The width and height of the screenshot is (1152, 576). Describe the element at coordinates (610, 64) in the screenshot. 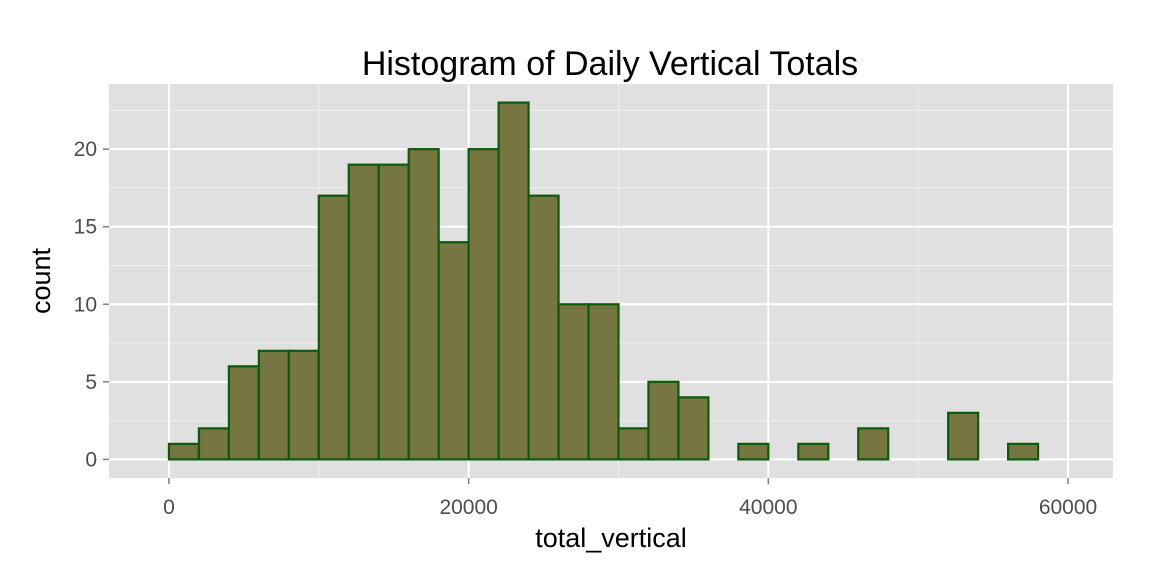

I see `chart-title: Histogram of Daily Vertical Totals` at that location.